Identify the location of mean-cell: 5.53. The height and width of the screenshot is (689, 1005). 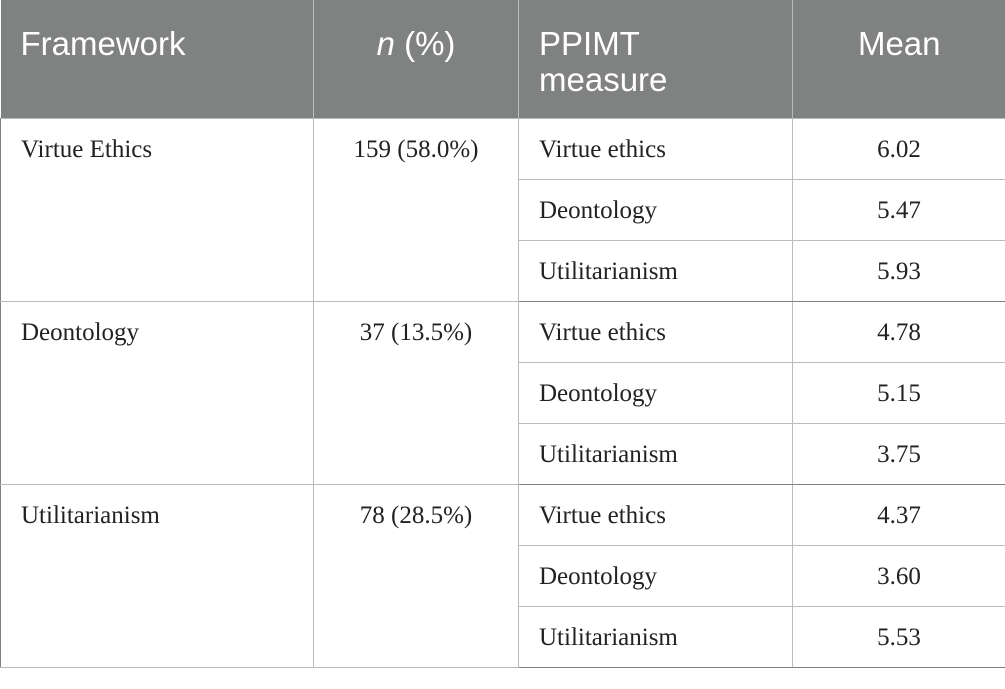
(898, 636).